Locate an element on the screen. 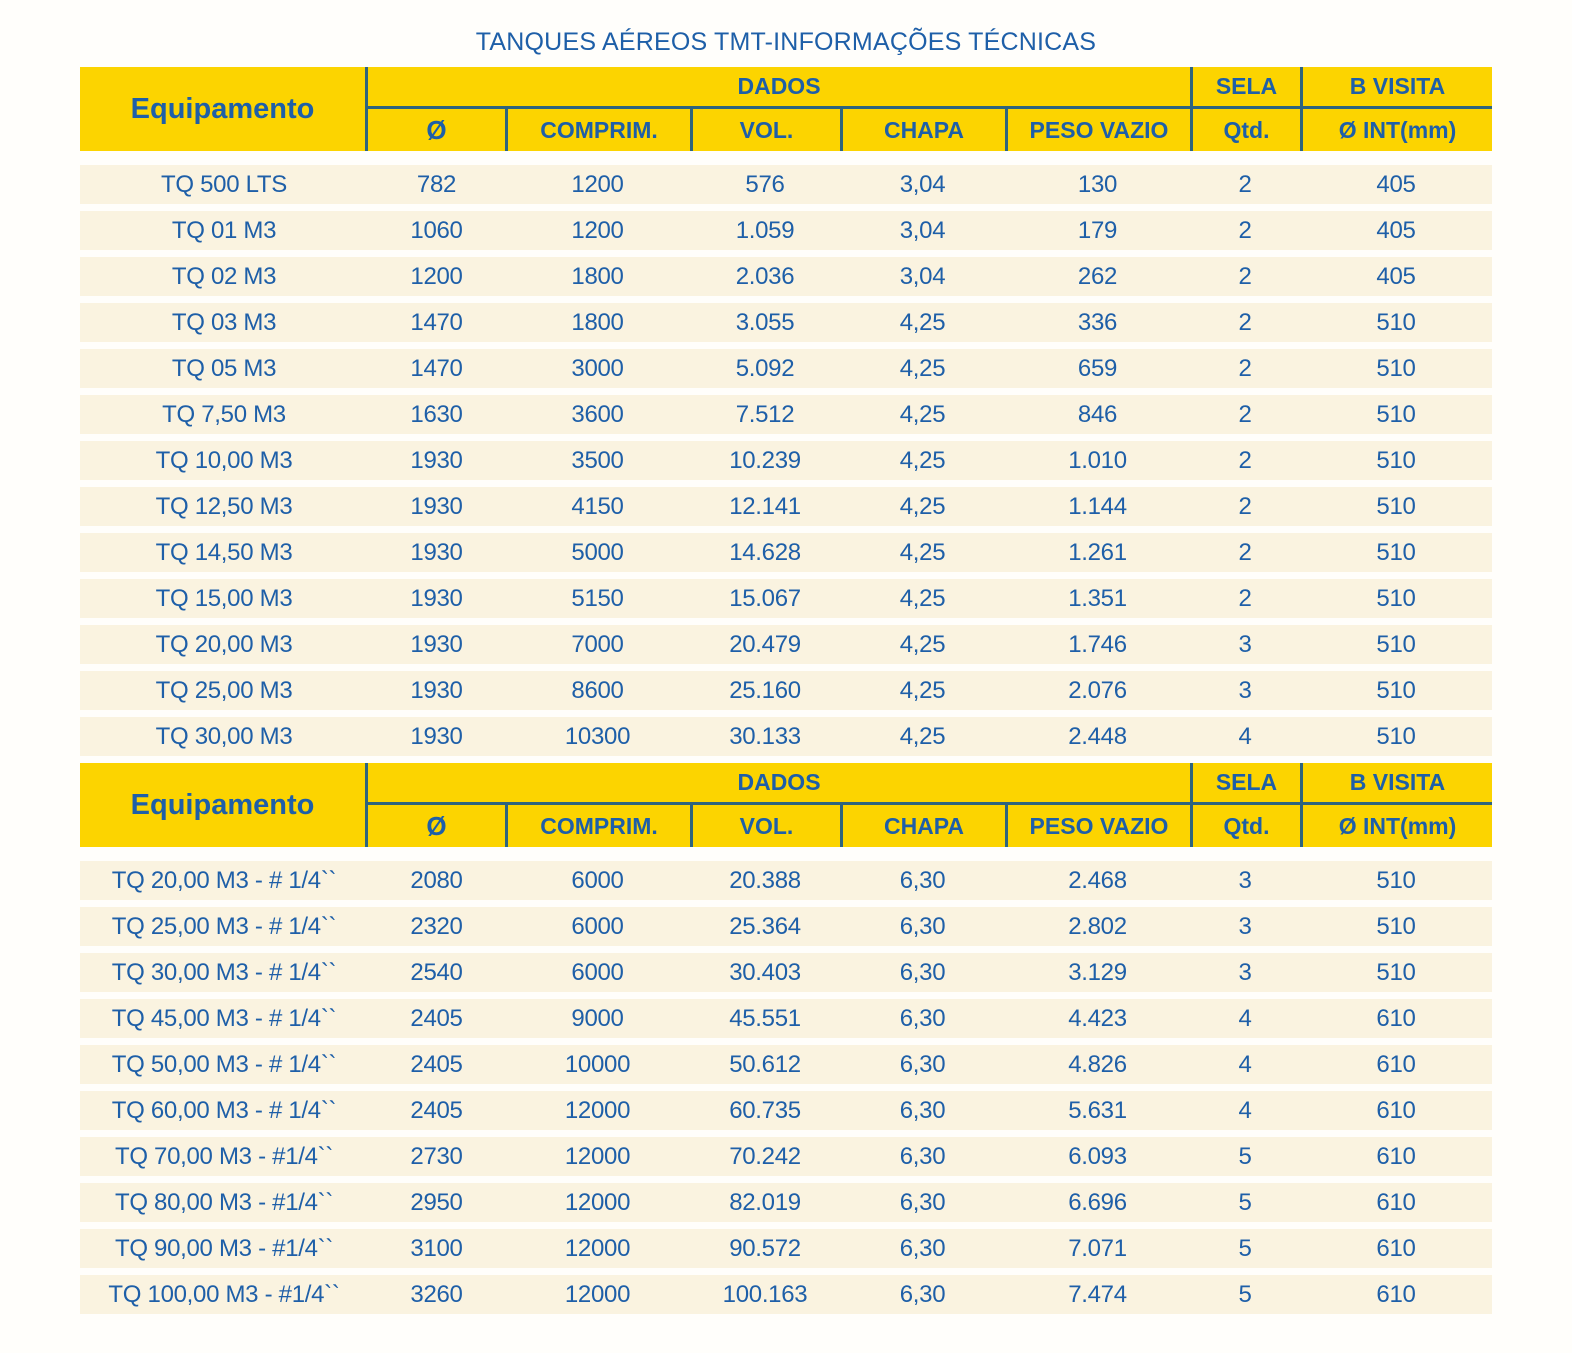 This screenshot has width=1572, height=1353. column-group-sela: SELA is located at coordinates (1245, 88).